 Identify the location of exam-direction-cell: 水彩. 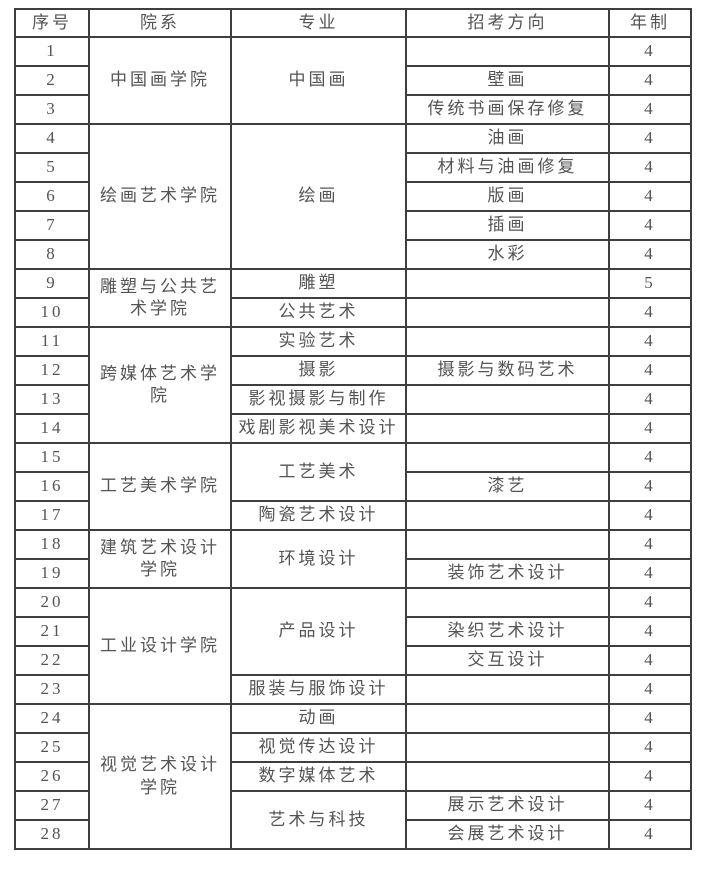
(507, 254).